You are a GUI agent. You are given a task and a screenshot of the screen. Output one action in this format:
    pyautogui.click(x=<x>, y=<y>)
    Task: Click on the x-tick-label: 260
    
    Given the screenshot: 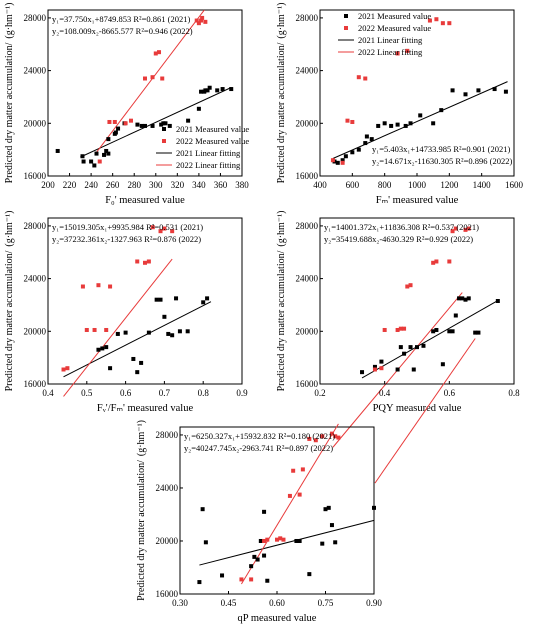 What is the action you would take?
    pyautogui.click(x=113, y=185)
    